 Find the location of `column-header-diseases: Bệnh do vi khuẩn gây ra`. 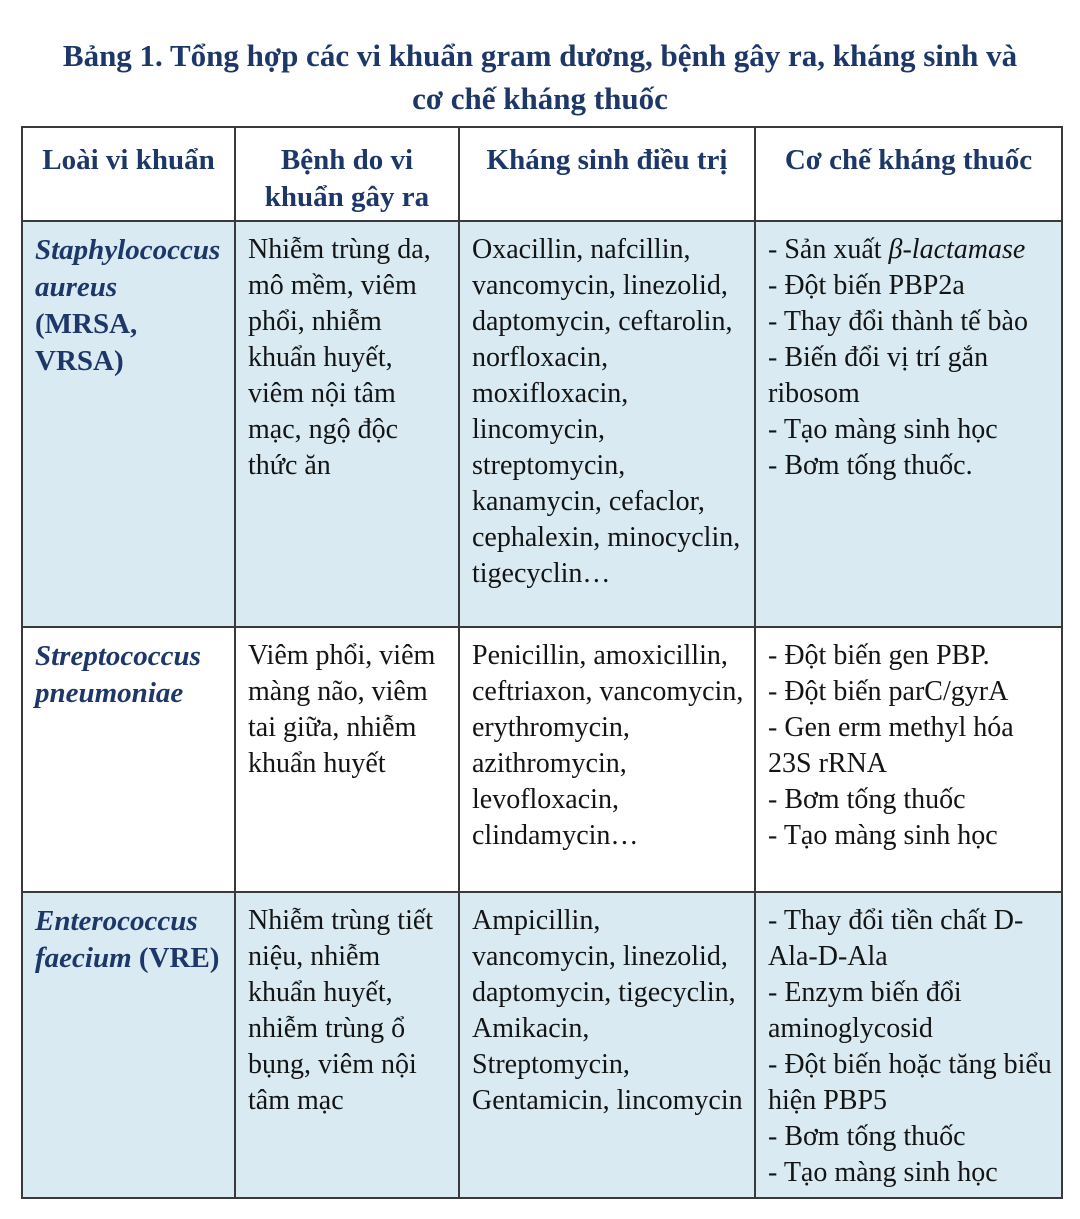

column-header-diseases: Bệnh do vi khuẩn gây ra is located at coordinates (347, 174).